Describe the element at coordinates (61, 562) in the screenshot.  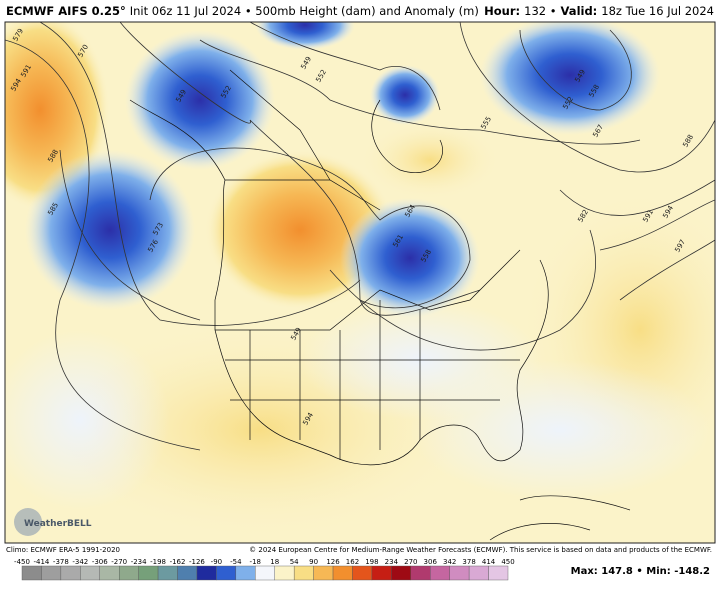
I see `colorbar-tick-label: -378` at that location.